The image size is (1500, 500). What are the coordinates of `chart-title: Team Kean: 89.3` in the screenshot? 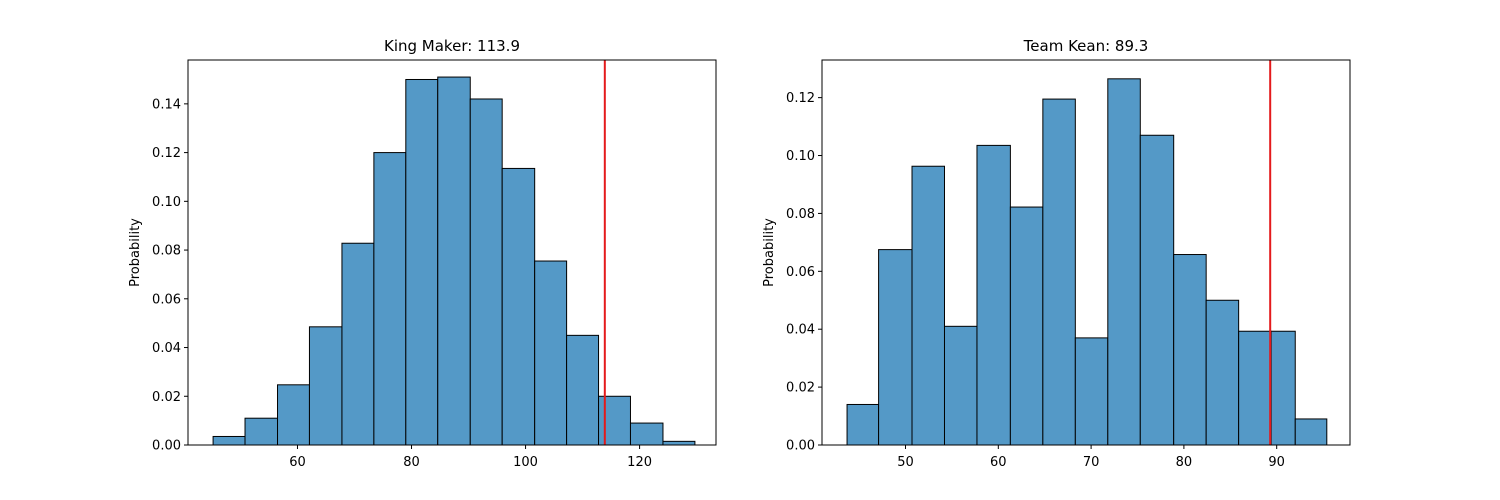 It's located at (1086, 46).